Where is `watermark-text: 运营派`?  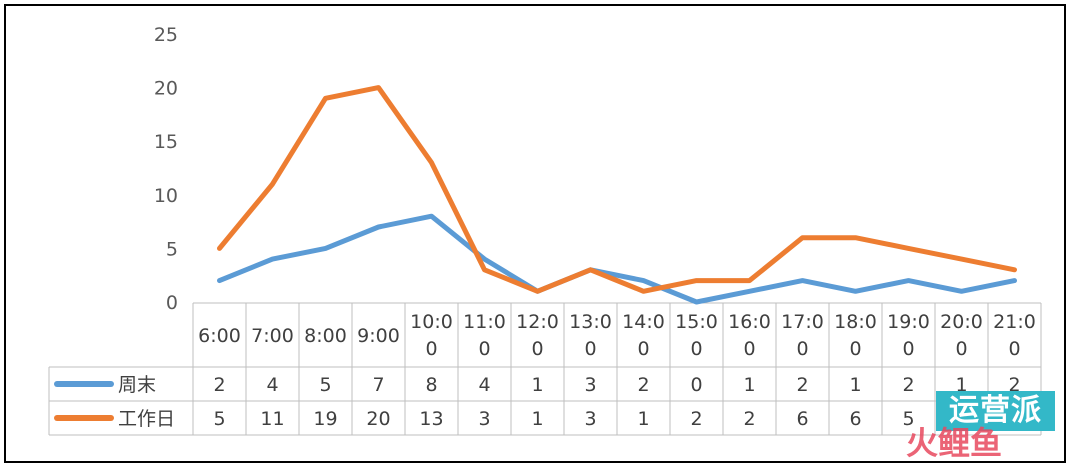
watermark-text: 运营派 is located at coordinates (995, 411).